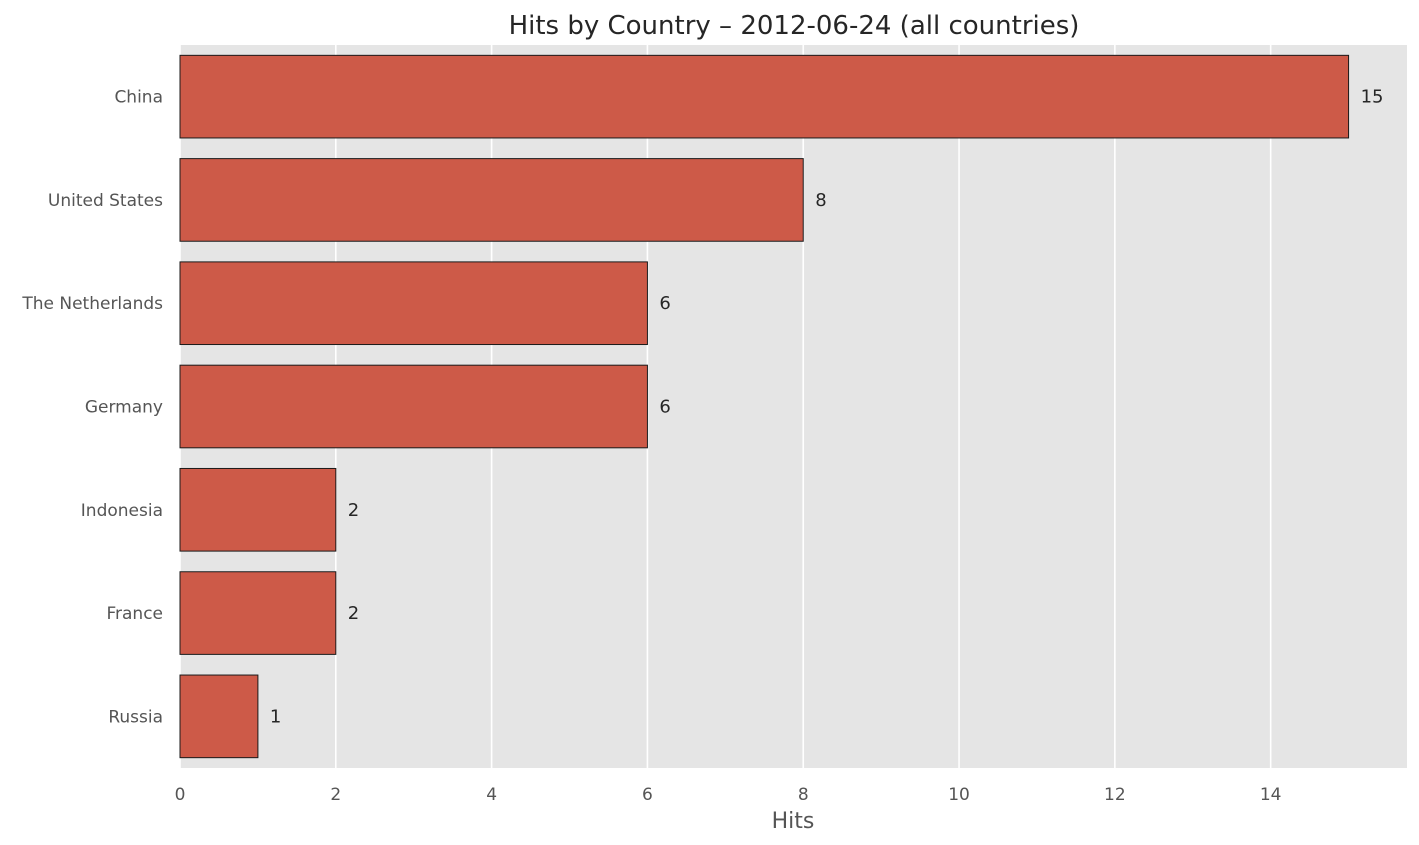  Describe the element at coordinates (134, 614) in the screenshot. I see `y-tick-label-france: France` at that location.